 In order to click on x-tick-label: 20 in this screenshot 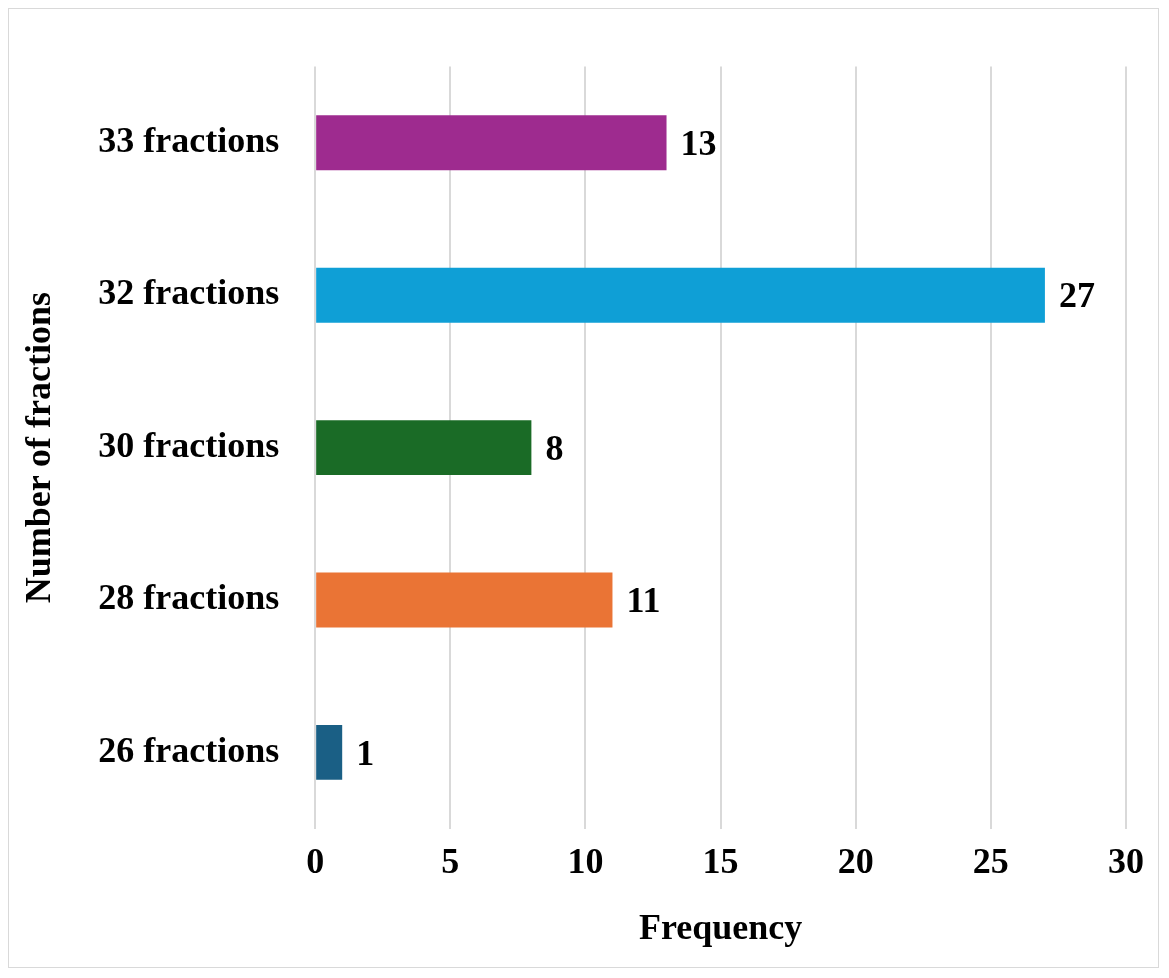, I will do `click(855, 861)`.